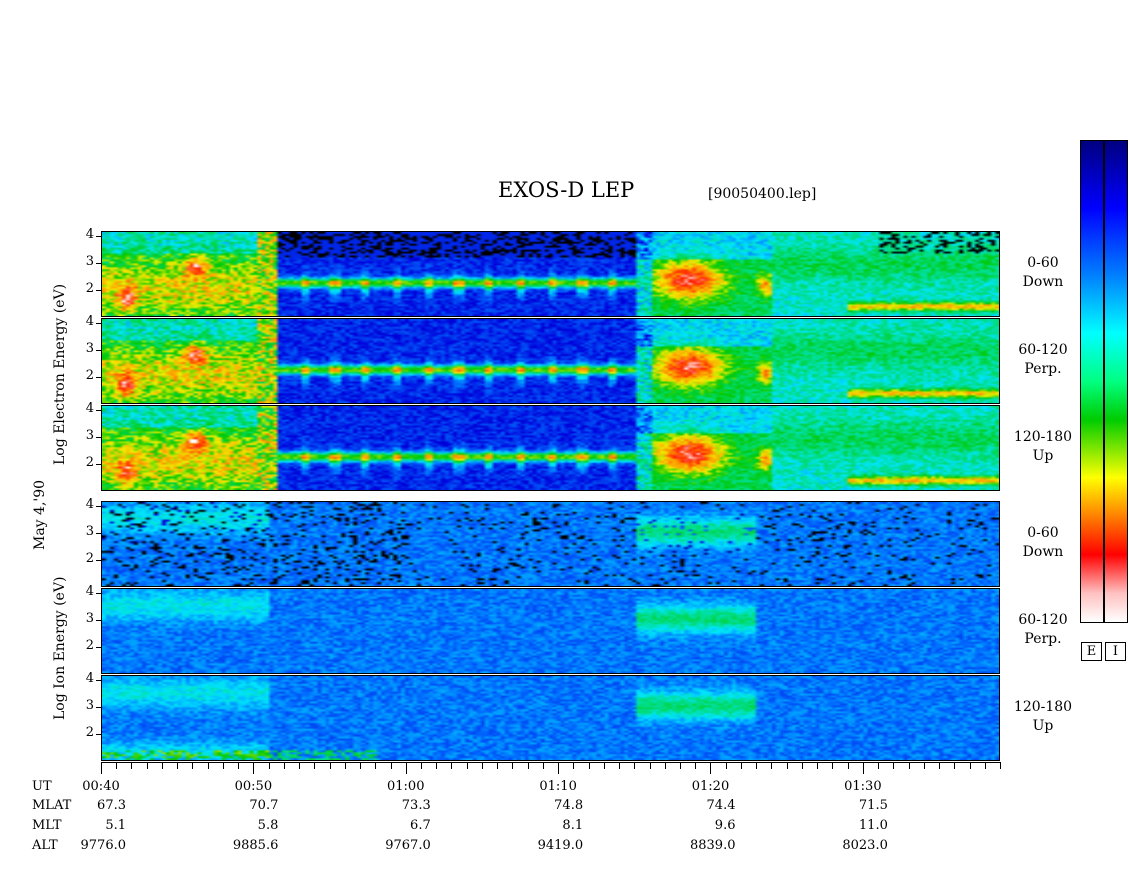 The image size is (1130, 875). I want to click on pitch-direction: Down, so click(1043, 282).